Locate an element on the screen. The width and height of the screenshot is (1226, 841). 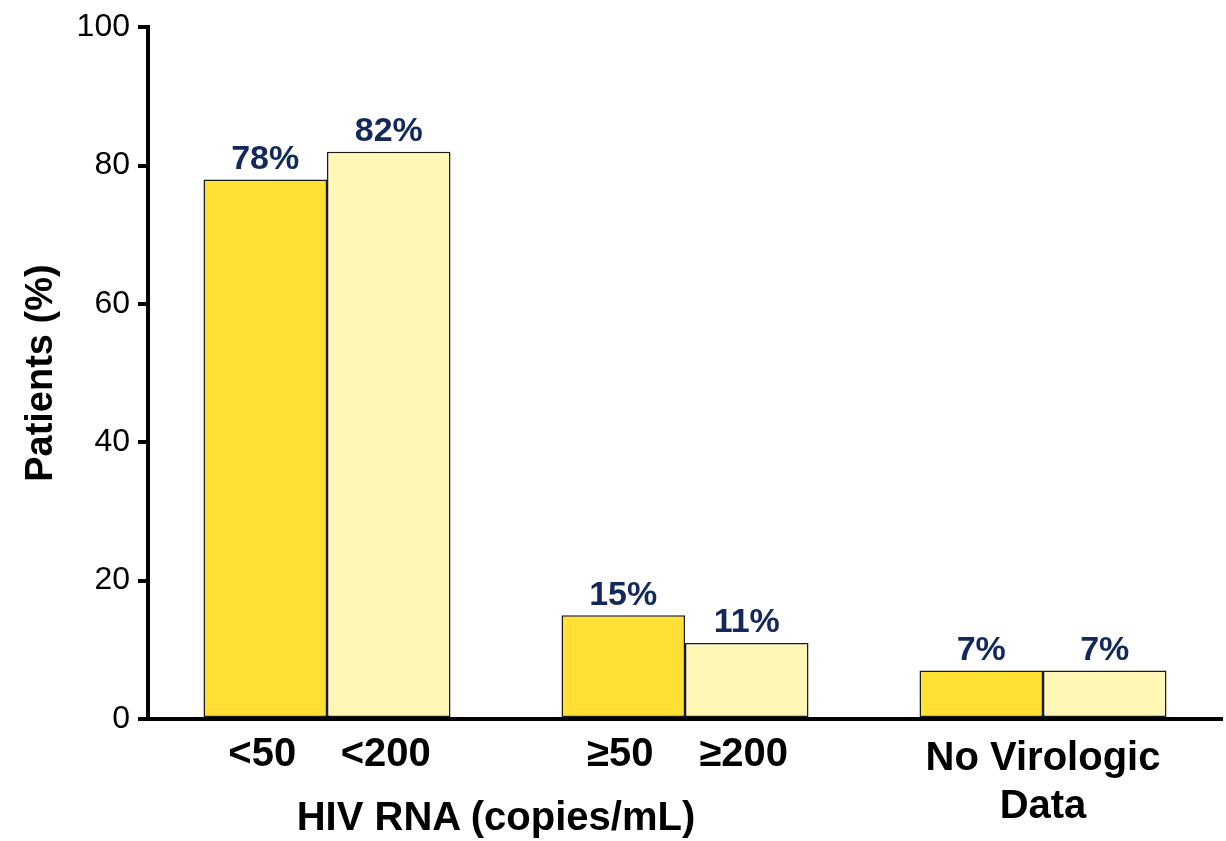
text: <50 is located at coordinates (262, 752).